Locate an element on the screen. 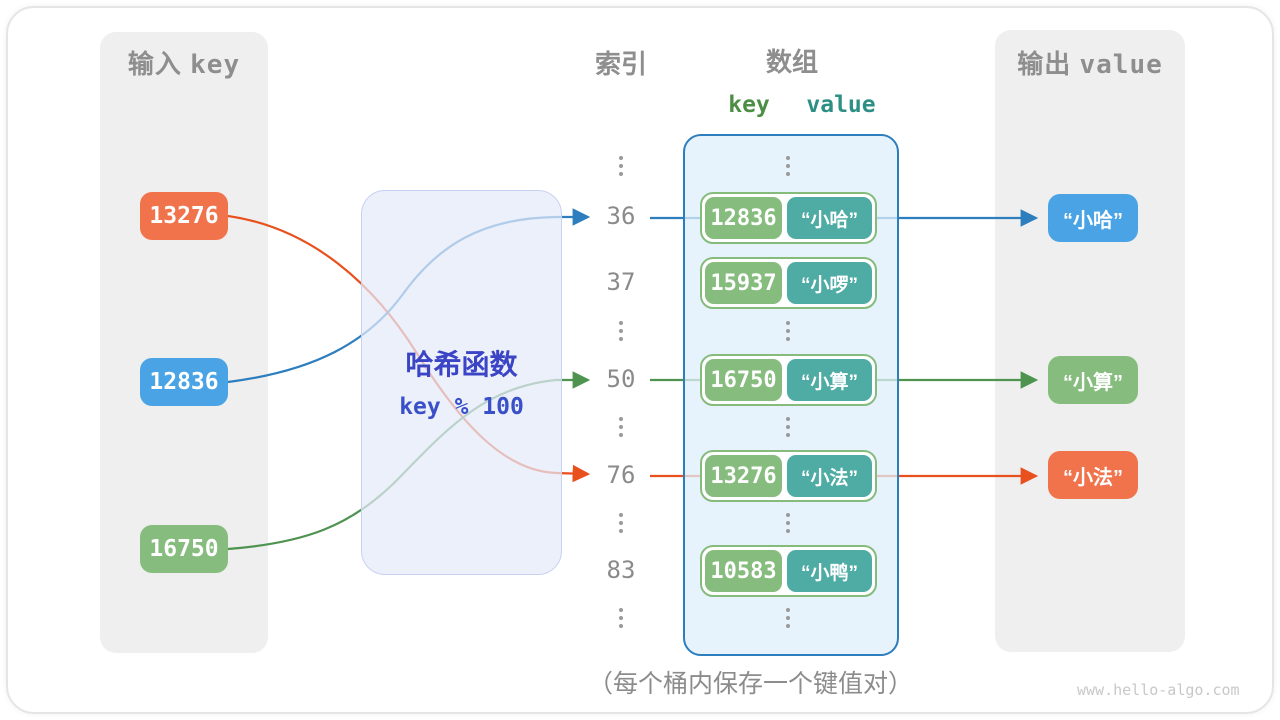 This screenshot has width=1280, height=720. pair-key: 16750 is located at coordinates (743, 380).